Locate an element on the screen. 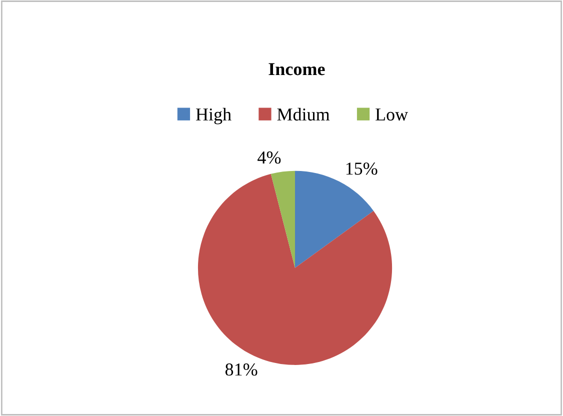  data-label: 4% is located at coordinates (269, 157).